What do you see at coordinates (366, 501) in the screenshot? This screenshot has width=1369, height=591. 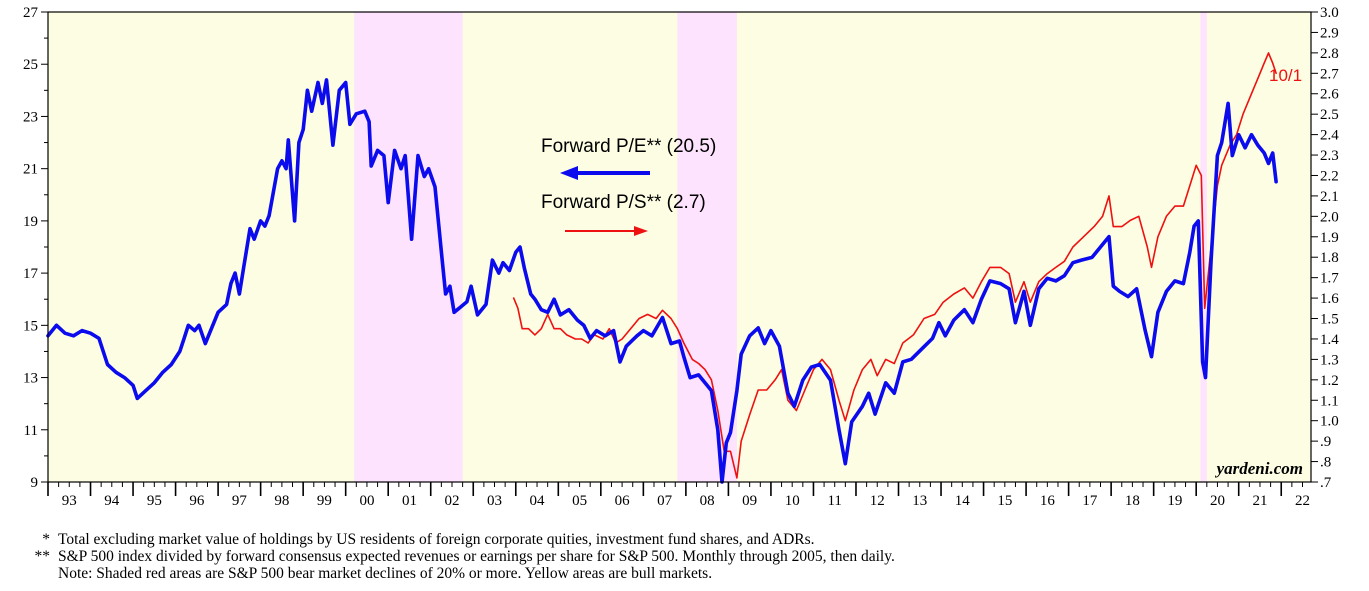 I see `x-axis-tick-label: 00` at bounding box center [366, 501].